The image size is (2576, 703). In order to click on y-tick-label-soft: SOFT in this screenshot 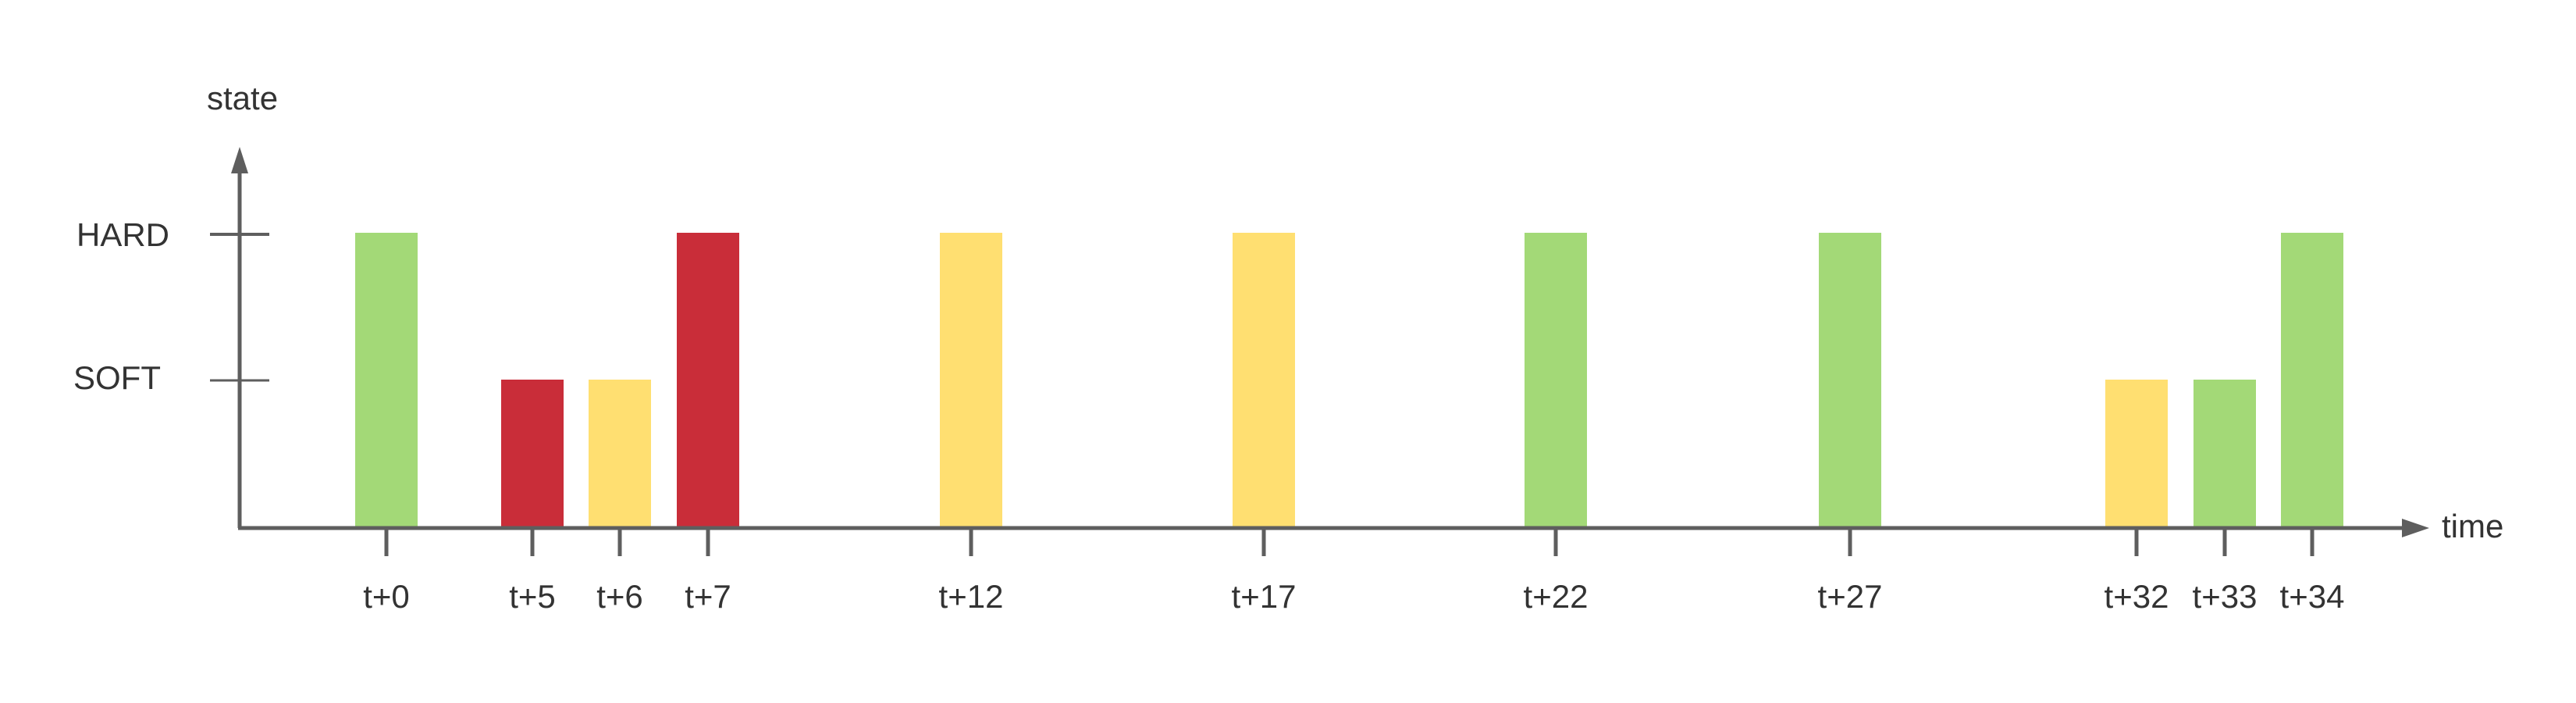, I will do `click(117, 377)`.